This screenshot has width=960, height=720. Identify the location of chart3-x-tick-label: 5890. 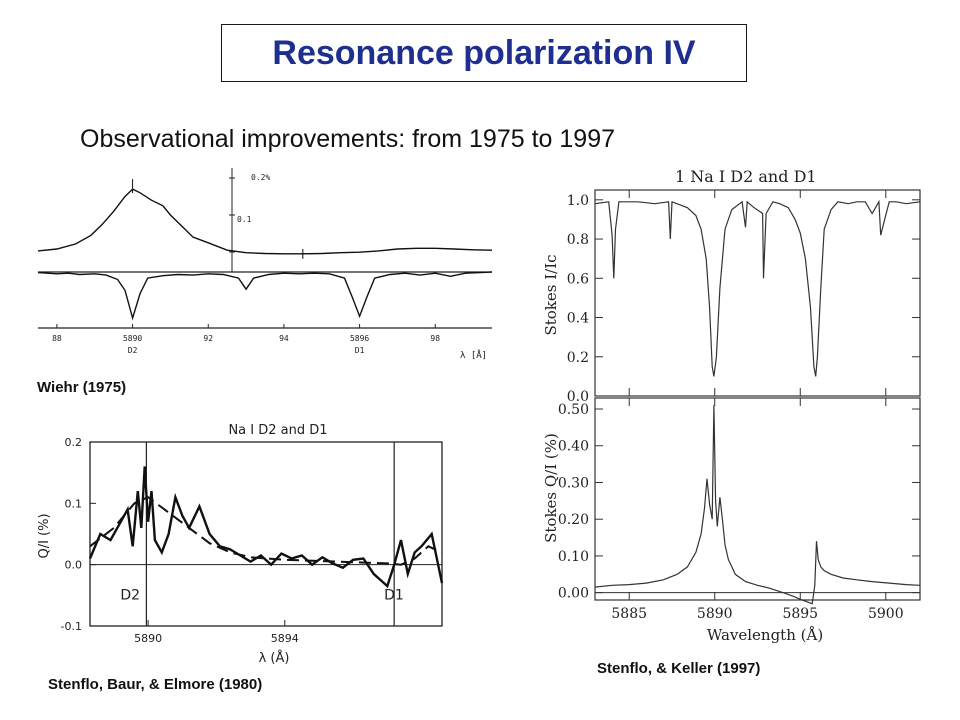
(715, 614).